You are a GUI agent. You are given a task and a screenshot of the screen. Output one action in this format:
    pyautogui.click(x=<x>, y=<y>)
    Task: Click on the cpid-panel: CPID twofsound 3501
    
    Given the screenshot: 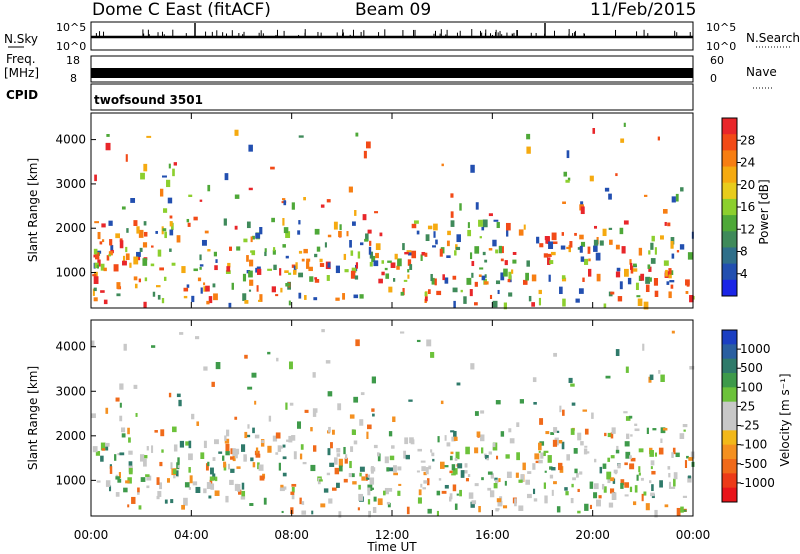 What is the action you would take?
    pyautogui.click(x=350, y=97)
    